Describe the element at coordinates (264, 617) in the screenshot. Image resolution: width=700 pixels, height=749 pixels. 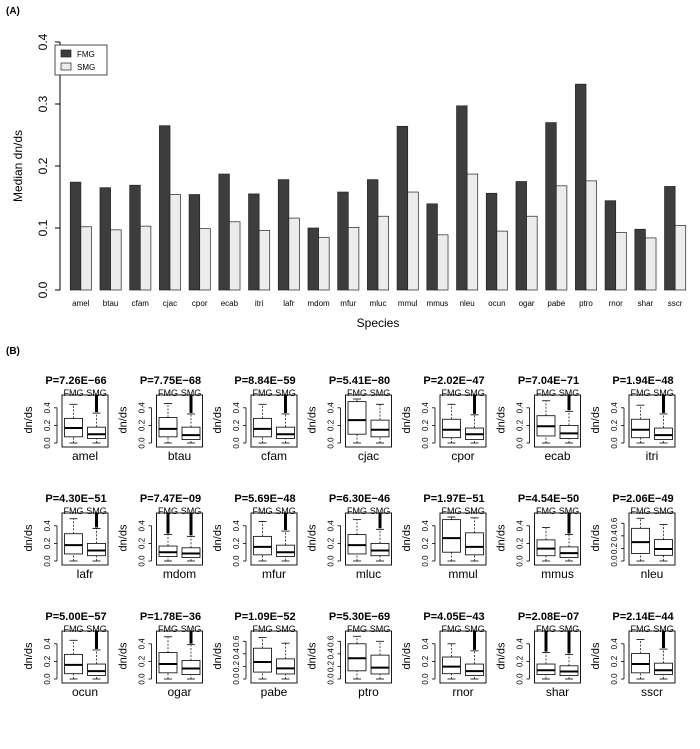
I see `pvalue-label: P=1.09E−52` at that location.